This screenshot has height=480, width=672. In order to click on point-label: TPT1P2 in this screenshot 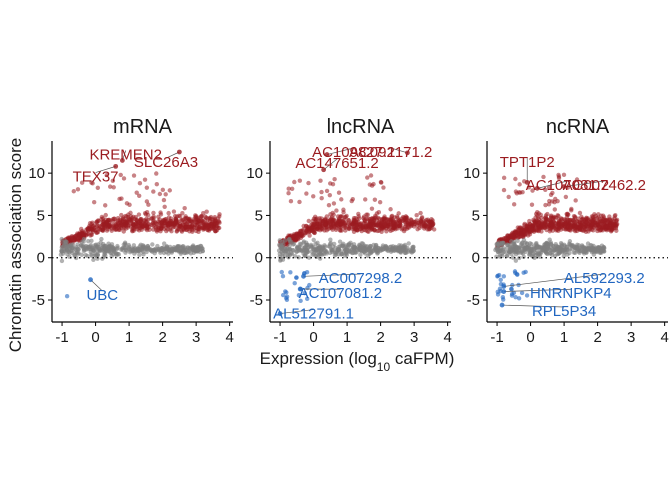, I will do `click(527, 162)`.